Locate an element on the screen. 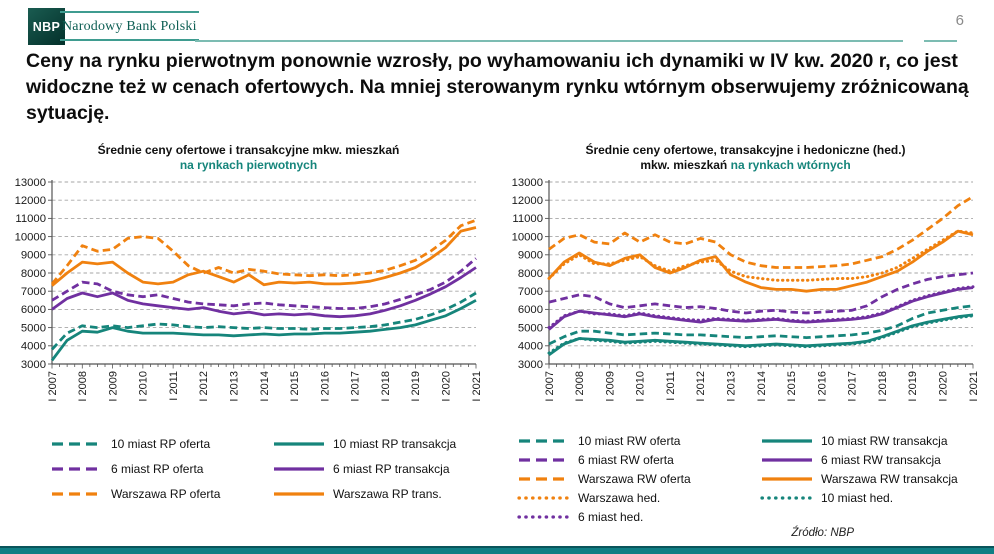 This screenshot has width=994, height=554. legend-item: 6 miast RW oferta is located at coordinates (638, 459).